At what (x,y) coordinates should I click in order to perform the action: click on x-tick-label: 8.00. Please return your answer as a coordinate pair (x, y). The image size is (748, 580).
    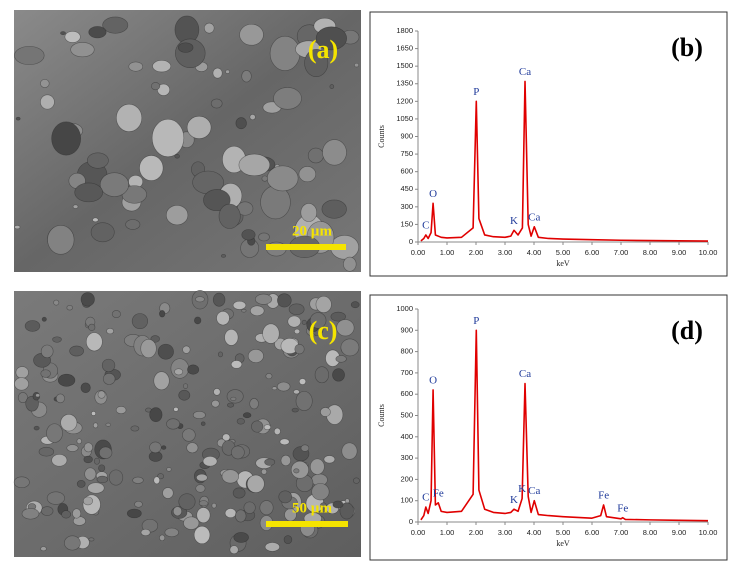
    Looking at the image, I should click on (650, 252).